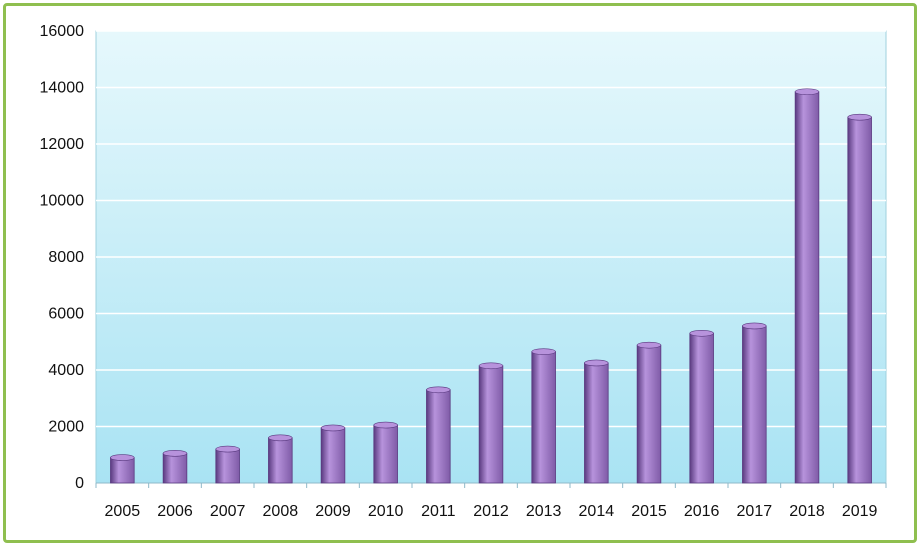 Image resolution: width=920 pixels, height=546 pixels. Describe the element at coordinates (62, 88) in the screenshot. I see `y-tick-label: 14000` at that location.